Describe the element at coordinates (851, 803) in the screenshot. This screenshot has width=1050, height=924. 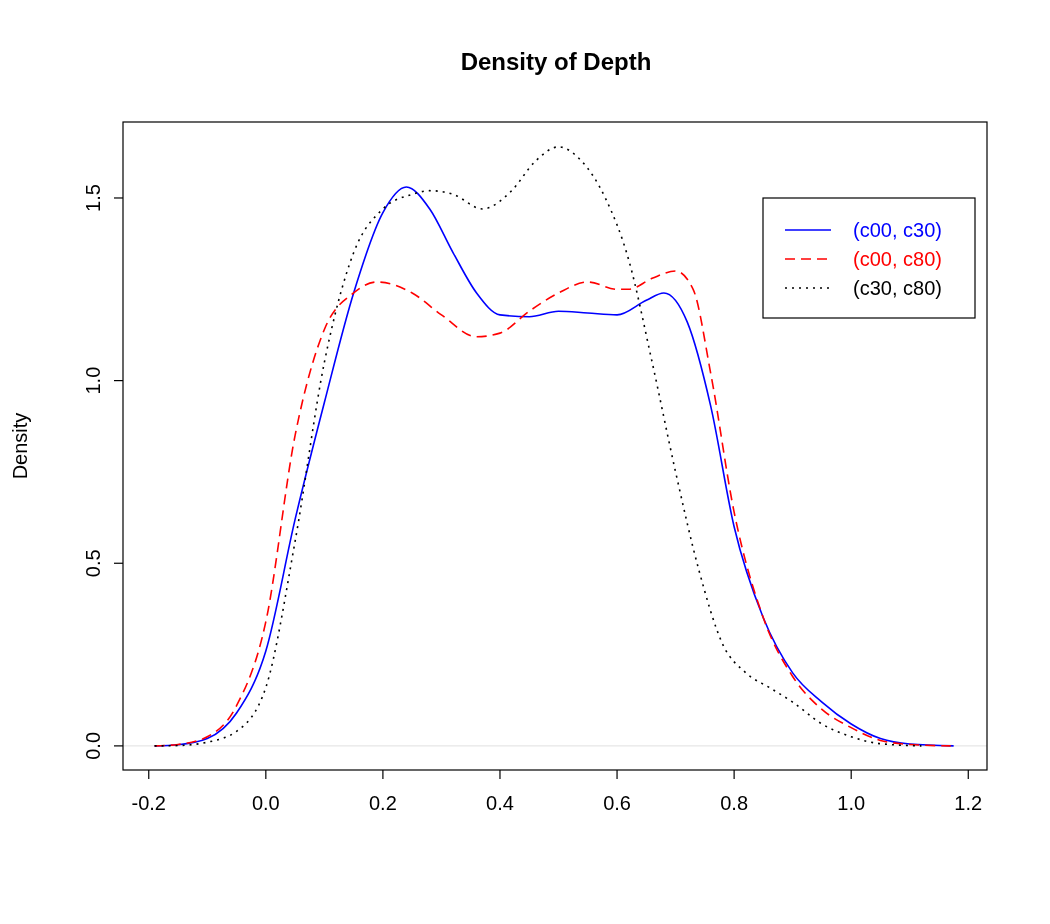
I see `x-tick-label: 1.0` at that location.